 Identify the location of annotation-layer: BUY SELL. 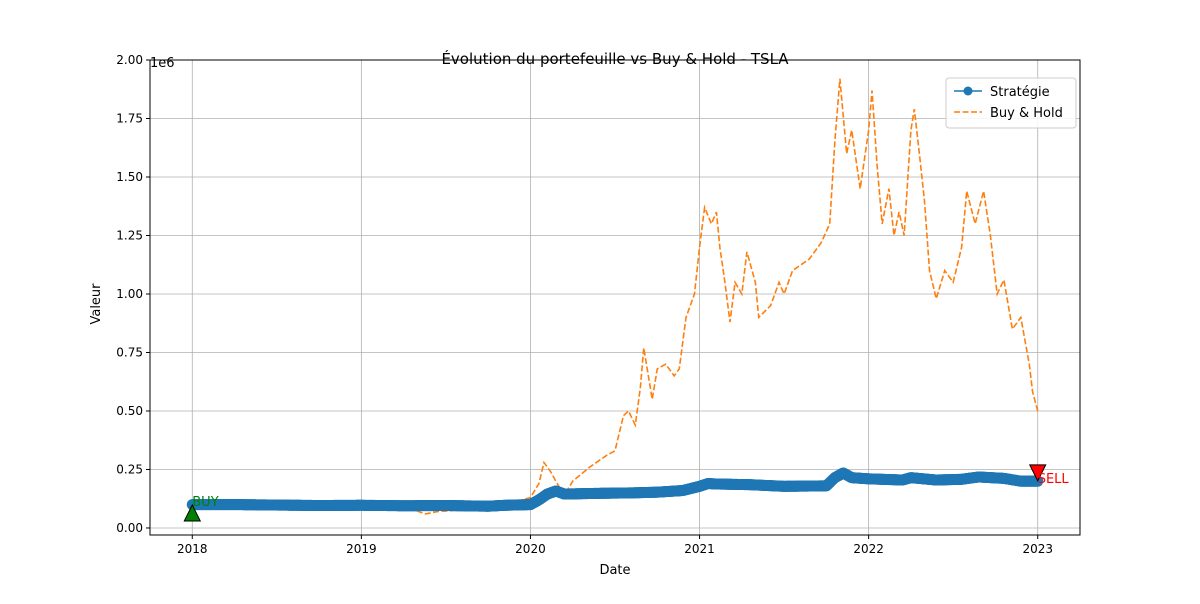
(626, 493).